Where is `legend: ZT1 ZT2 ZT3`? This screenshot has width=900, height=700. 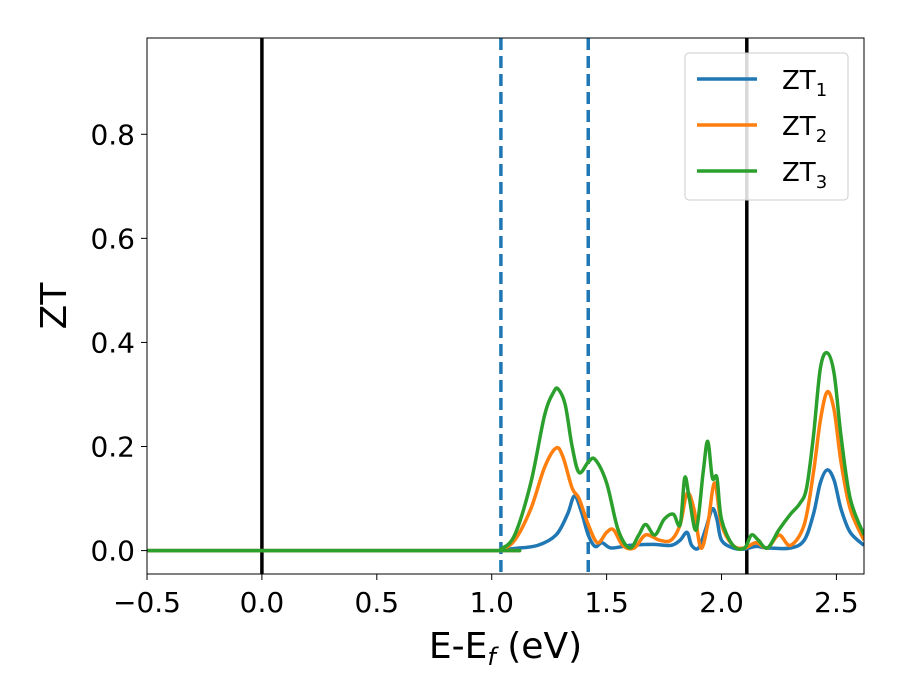 legend: ZT1 ZT2 ZT3 is located at coordinates (766, 126).